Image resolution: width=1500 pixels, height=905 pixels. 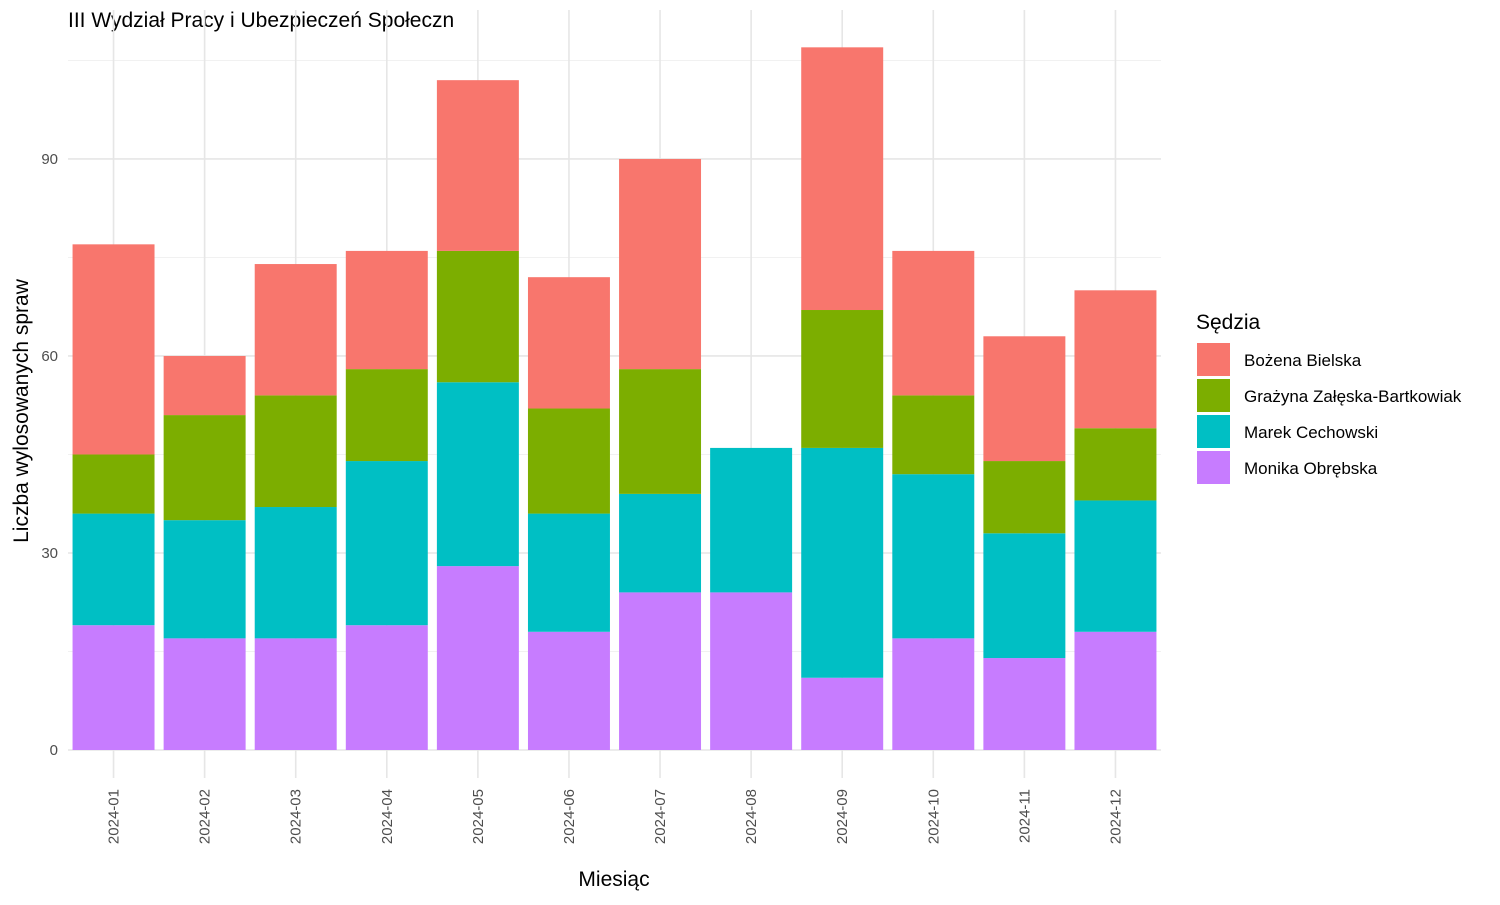 I want to click on y-tick-label: 60, so click(x=49, y=356).